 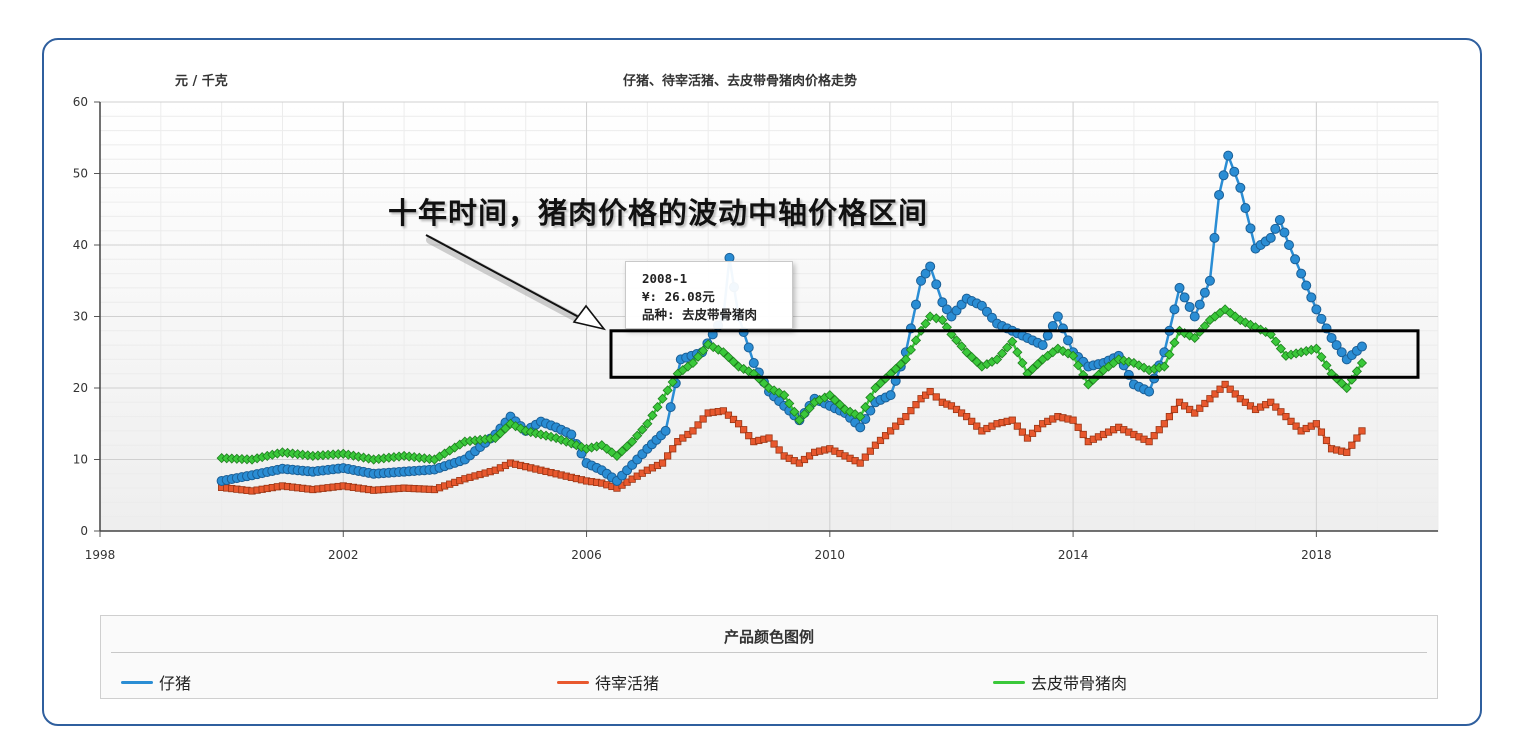 What do you see at coordinates (1316, 555) in the screenshot?
I see `x-tick-label: 2018` at bounding box center [1316, 555].